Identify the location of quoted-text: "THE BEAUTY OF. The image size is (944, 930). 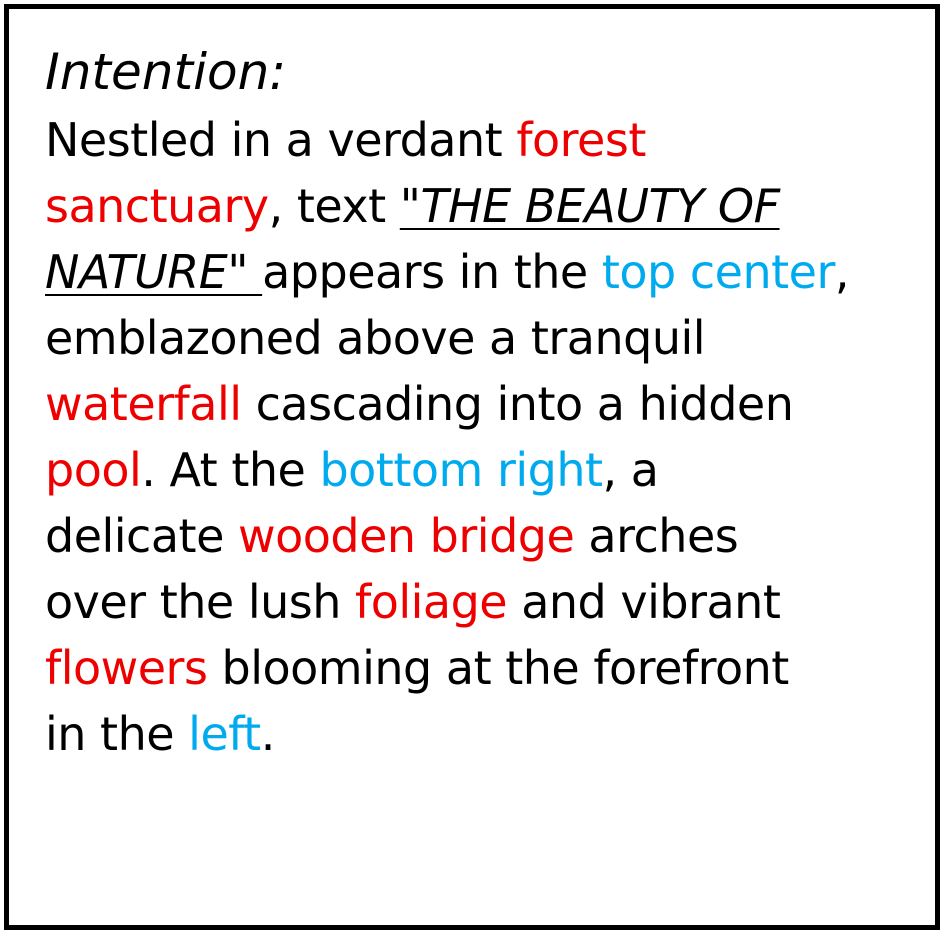
(589, 206).